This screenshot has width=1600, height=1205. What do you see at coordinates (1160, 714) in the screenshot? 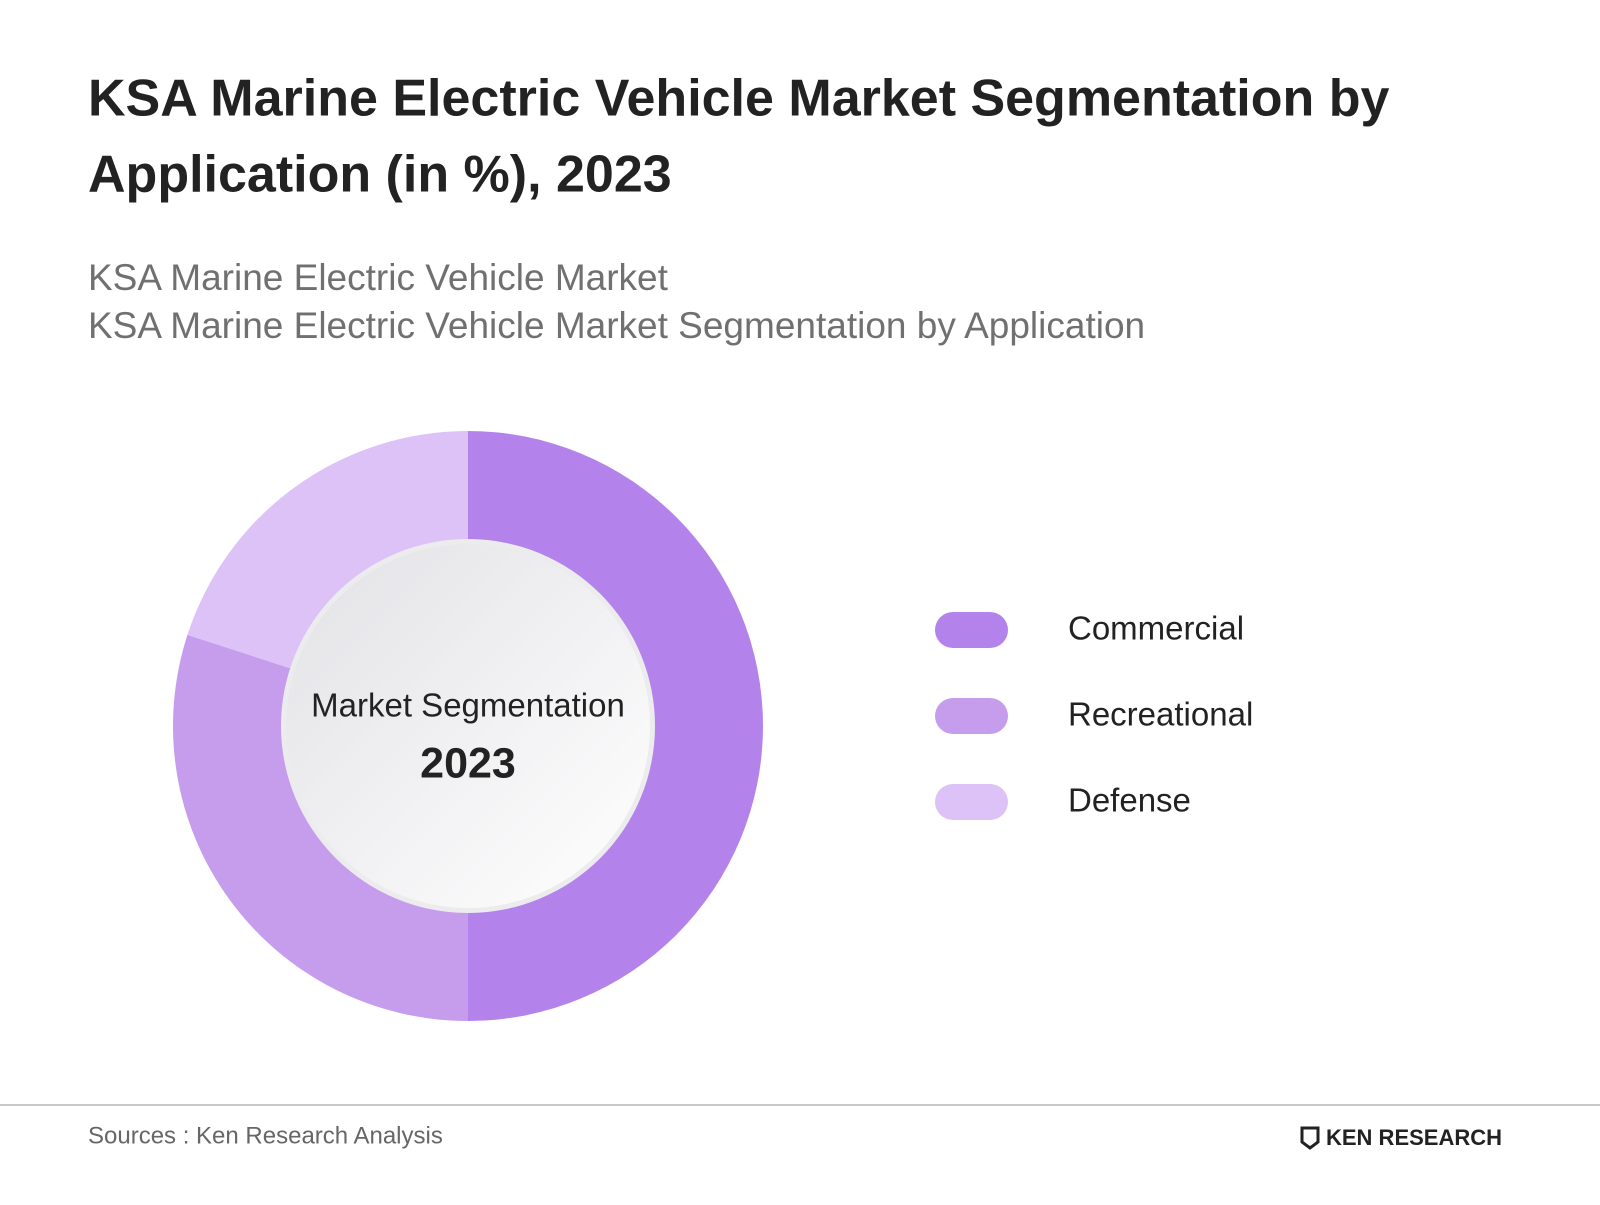
I see `legend-label: Recreational` at bounding box center [1160, 714].